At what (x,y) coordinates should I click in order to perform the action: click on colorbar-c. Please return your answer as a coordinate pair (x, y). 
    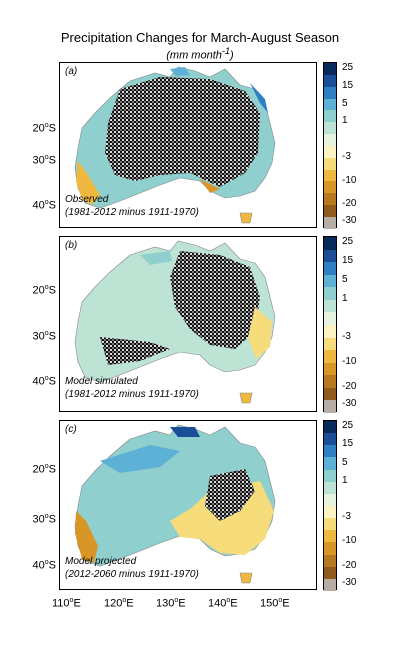
    Looking at the image, I should click on (330, 505).